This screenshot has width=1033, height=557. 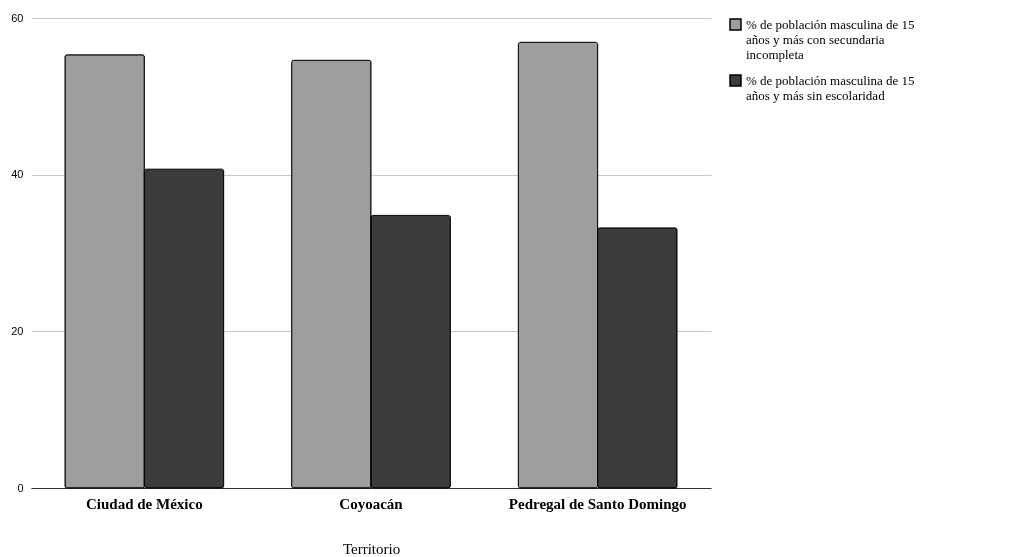 What do you see at coordinates (144, 503) in the screenshot?
I see `x-tick-label: Ciudad de México` at bounding box center [144, 503].